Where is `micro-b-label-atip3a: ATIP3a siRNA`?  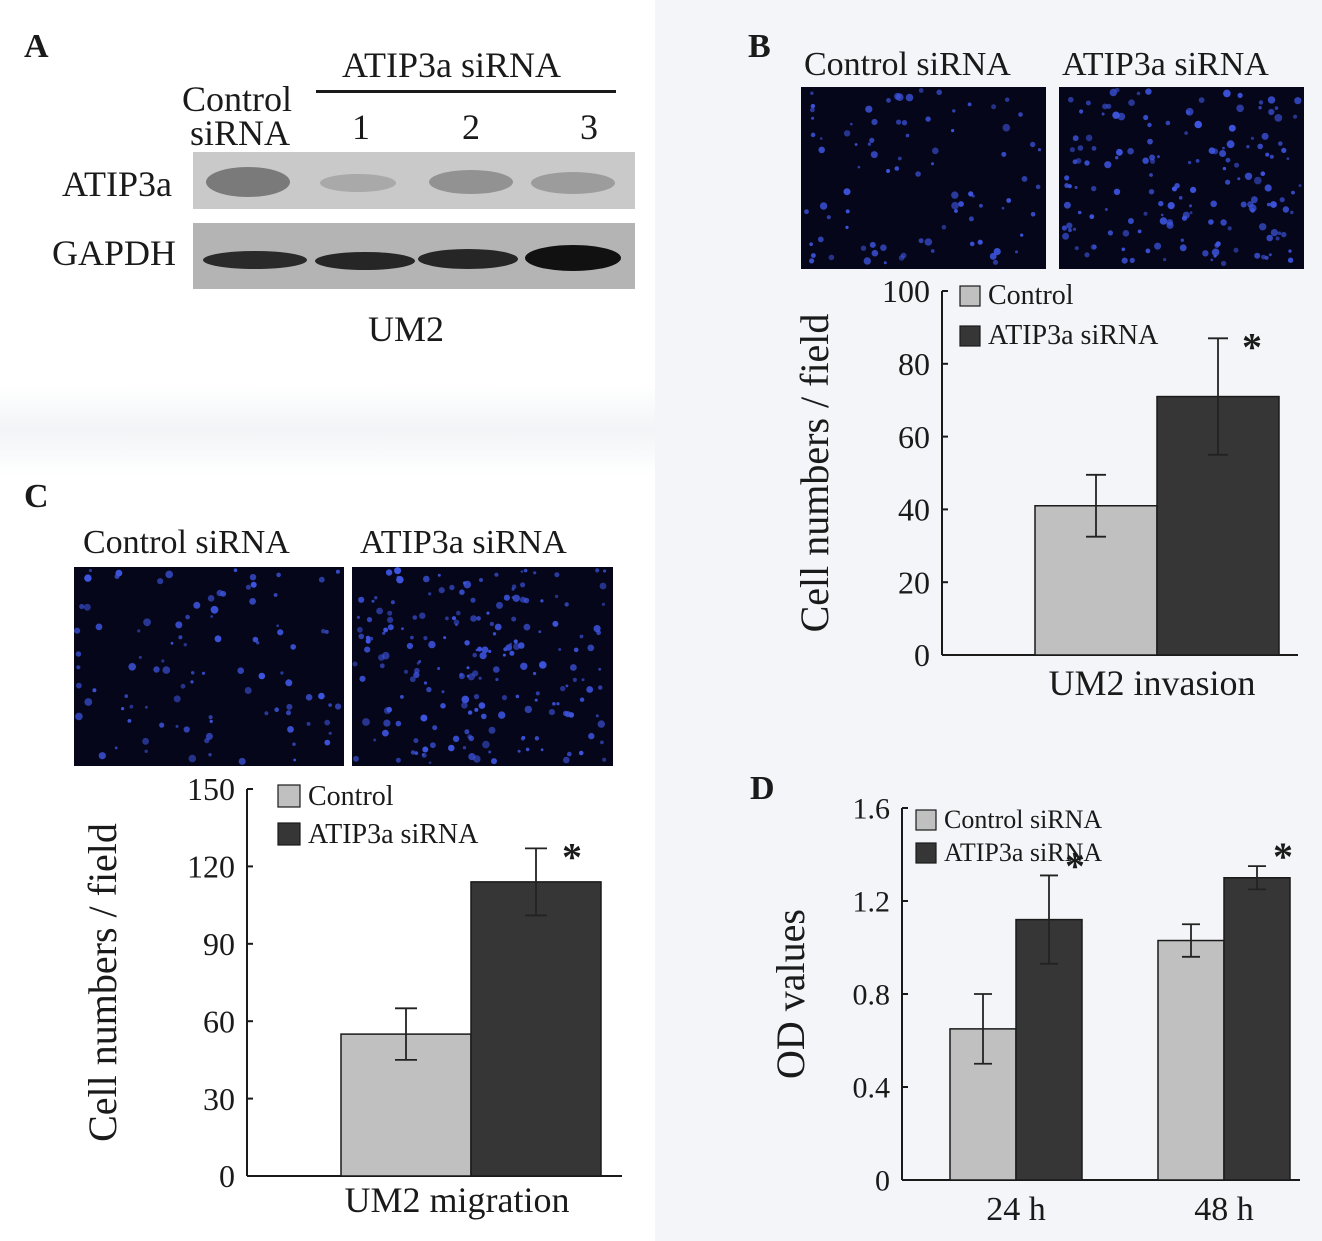 micro-b-label-atip3a: ATIP3a siRNA is located at coordinates (1165, 64).